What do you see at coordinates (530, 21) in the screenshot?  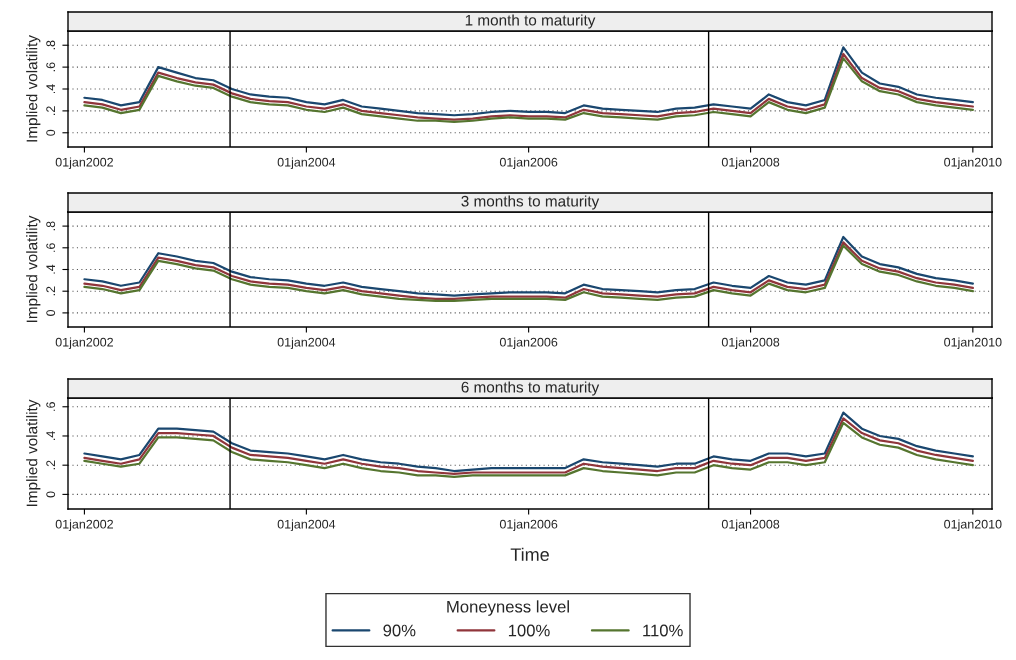 I see `chart-title: 1 month to maturity` at bounding box center [530, 21].